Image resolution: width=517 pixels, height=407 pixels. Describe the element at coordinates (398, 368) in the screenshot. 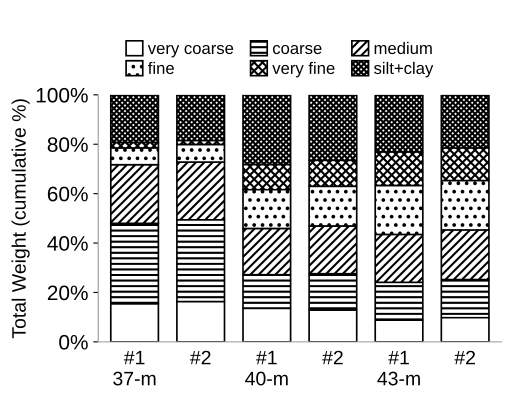

I see `x-tick-label: #1 43-m` at that location.